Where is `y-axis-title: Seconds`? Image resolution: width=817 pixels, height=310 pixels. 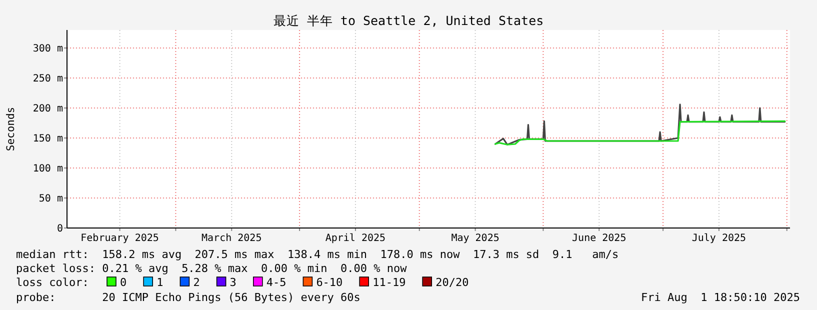 y-axis-title: Seconds is located at coordinates (11, 129).